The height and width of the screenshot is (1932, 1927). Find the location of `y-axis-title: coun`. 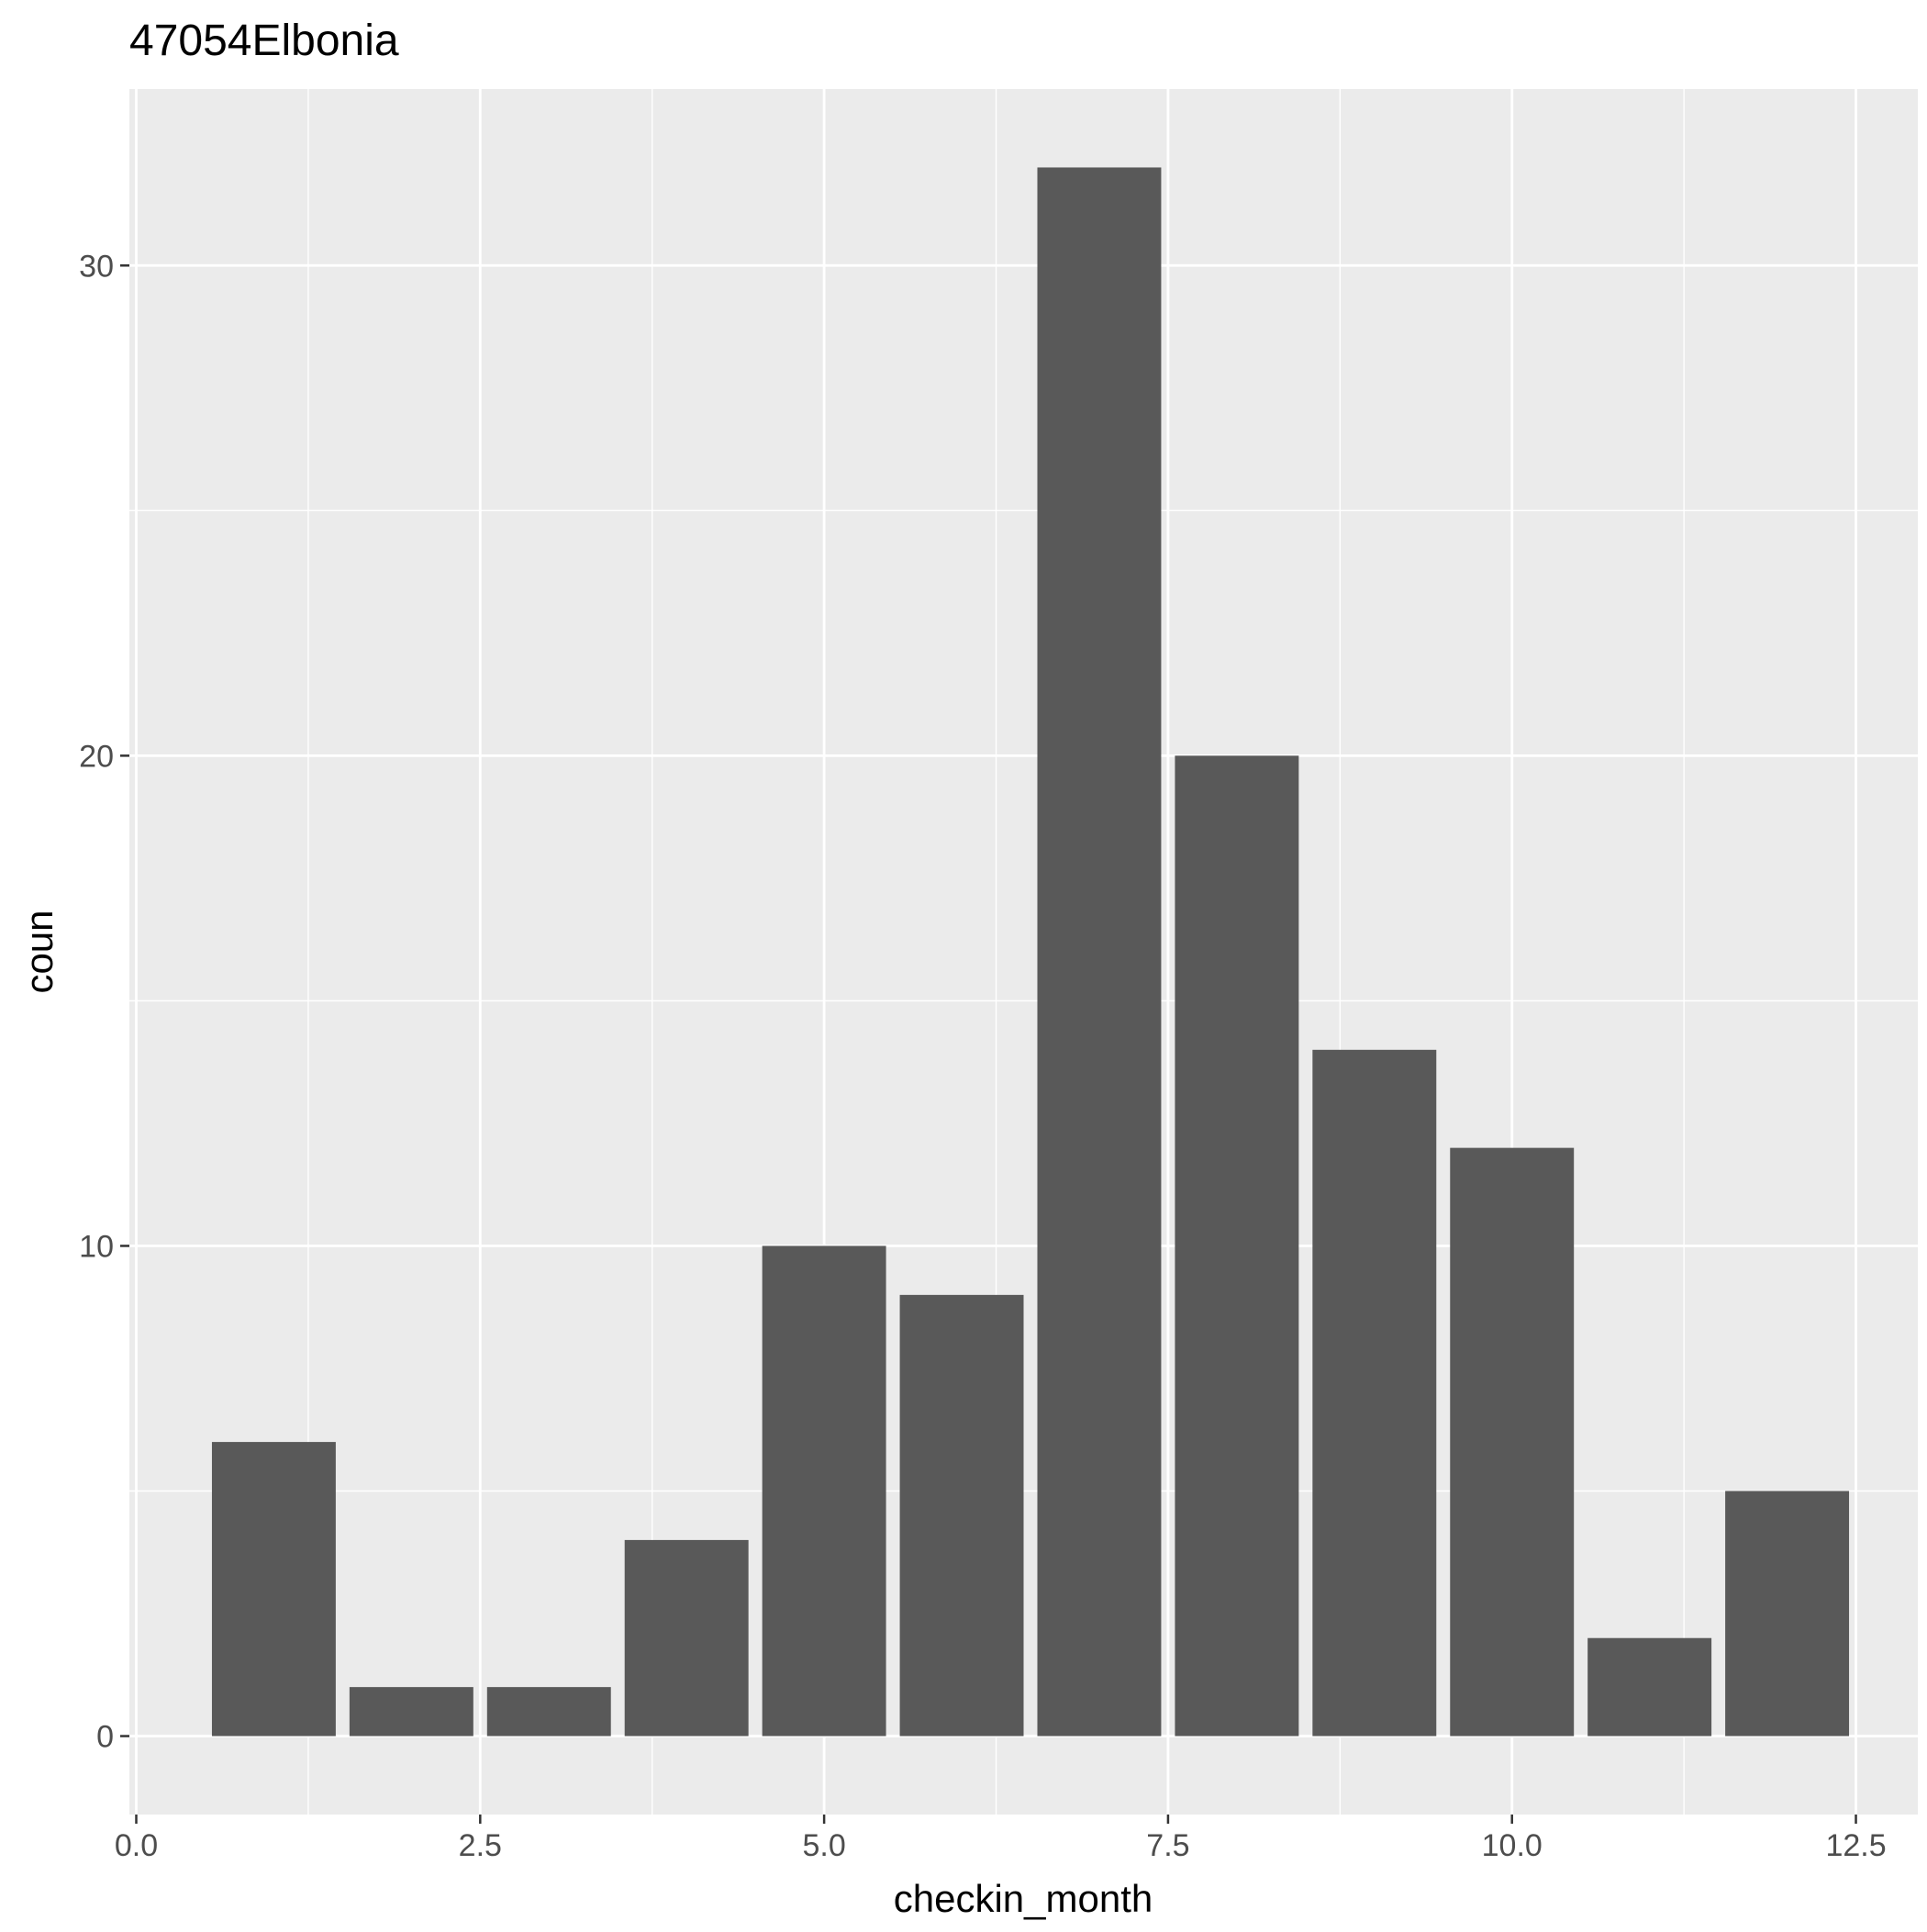

y-axis-title: coun is located at coordinates (39, 952).